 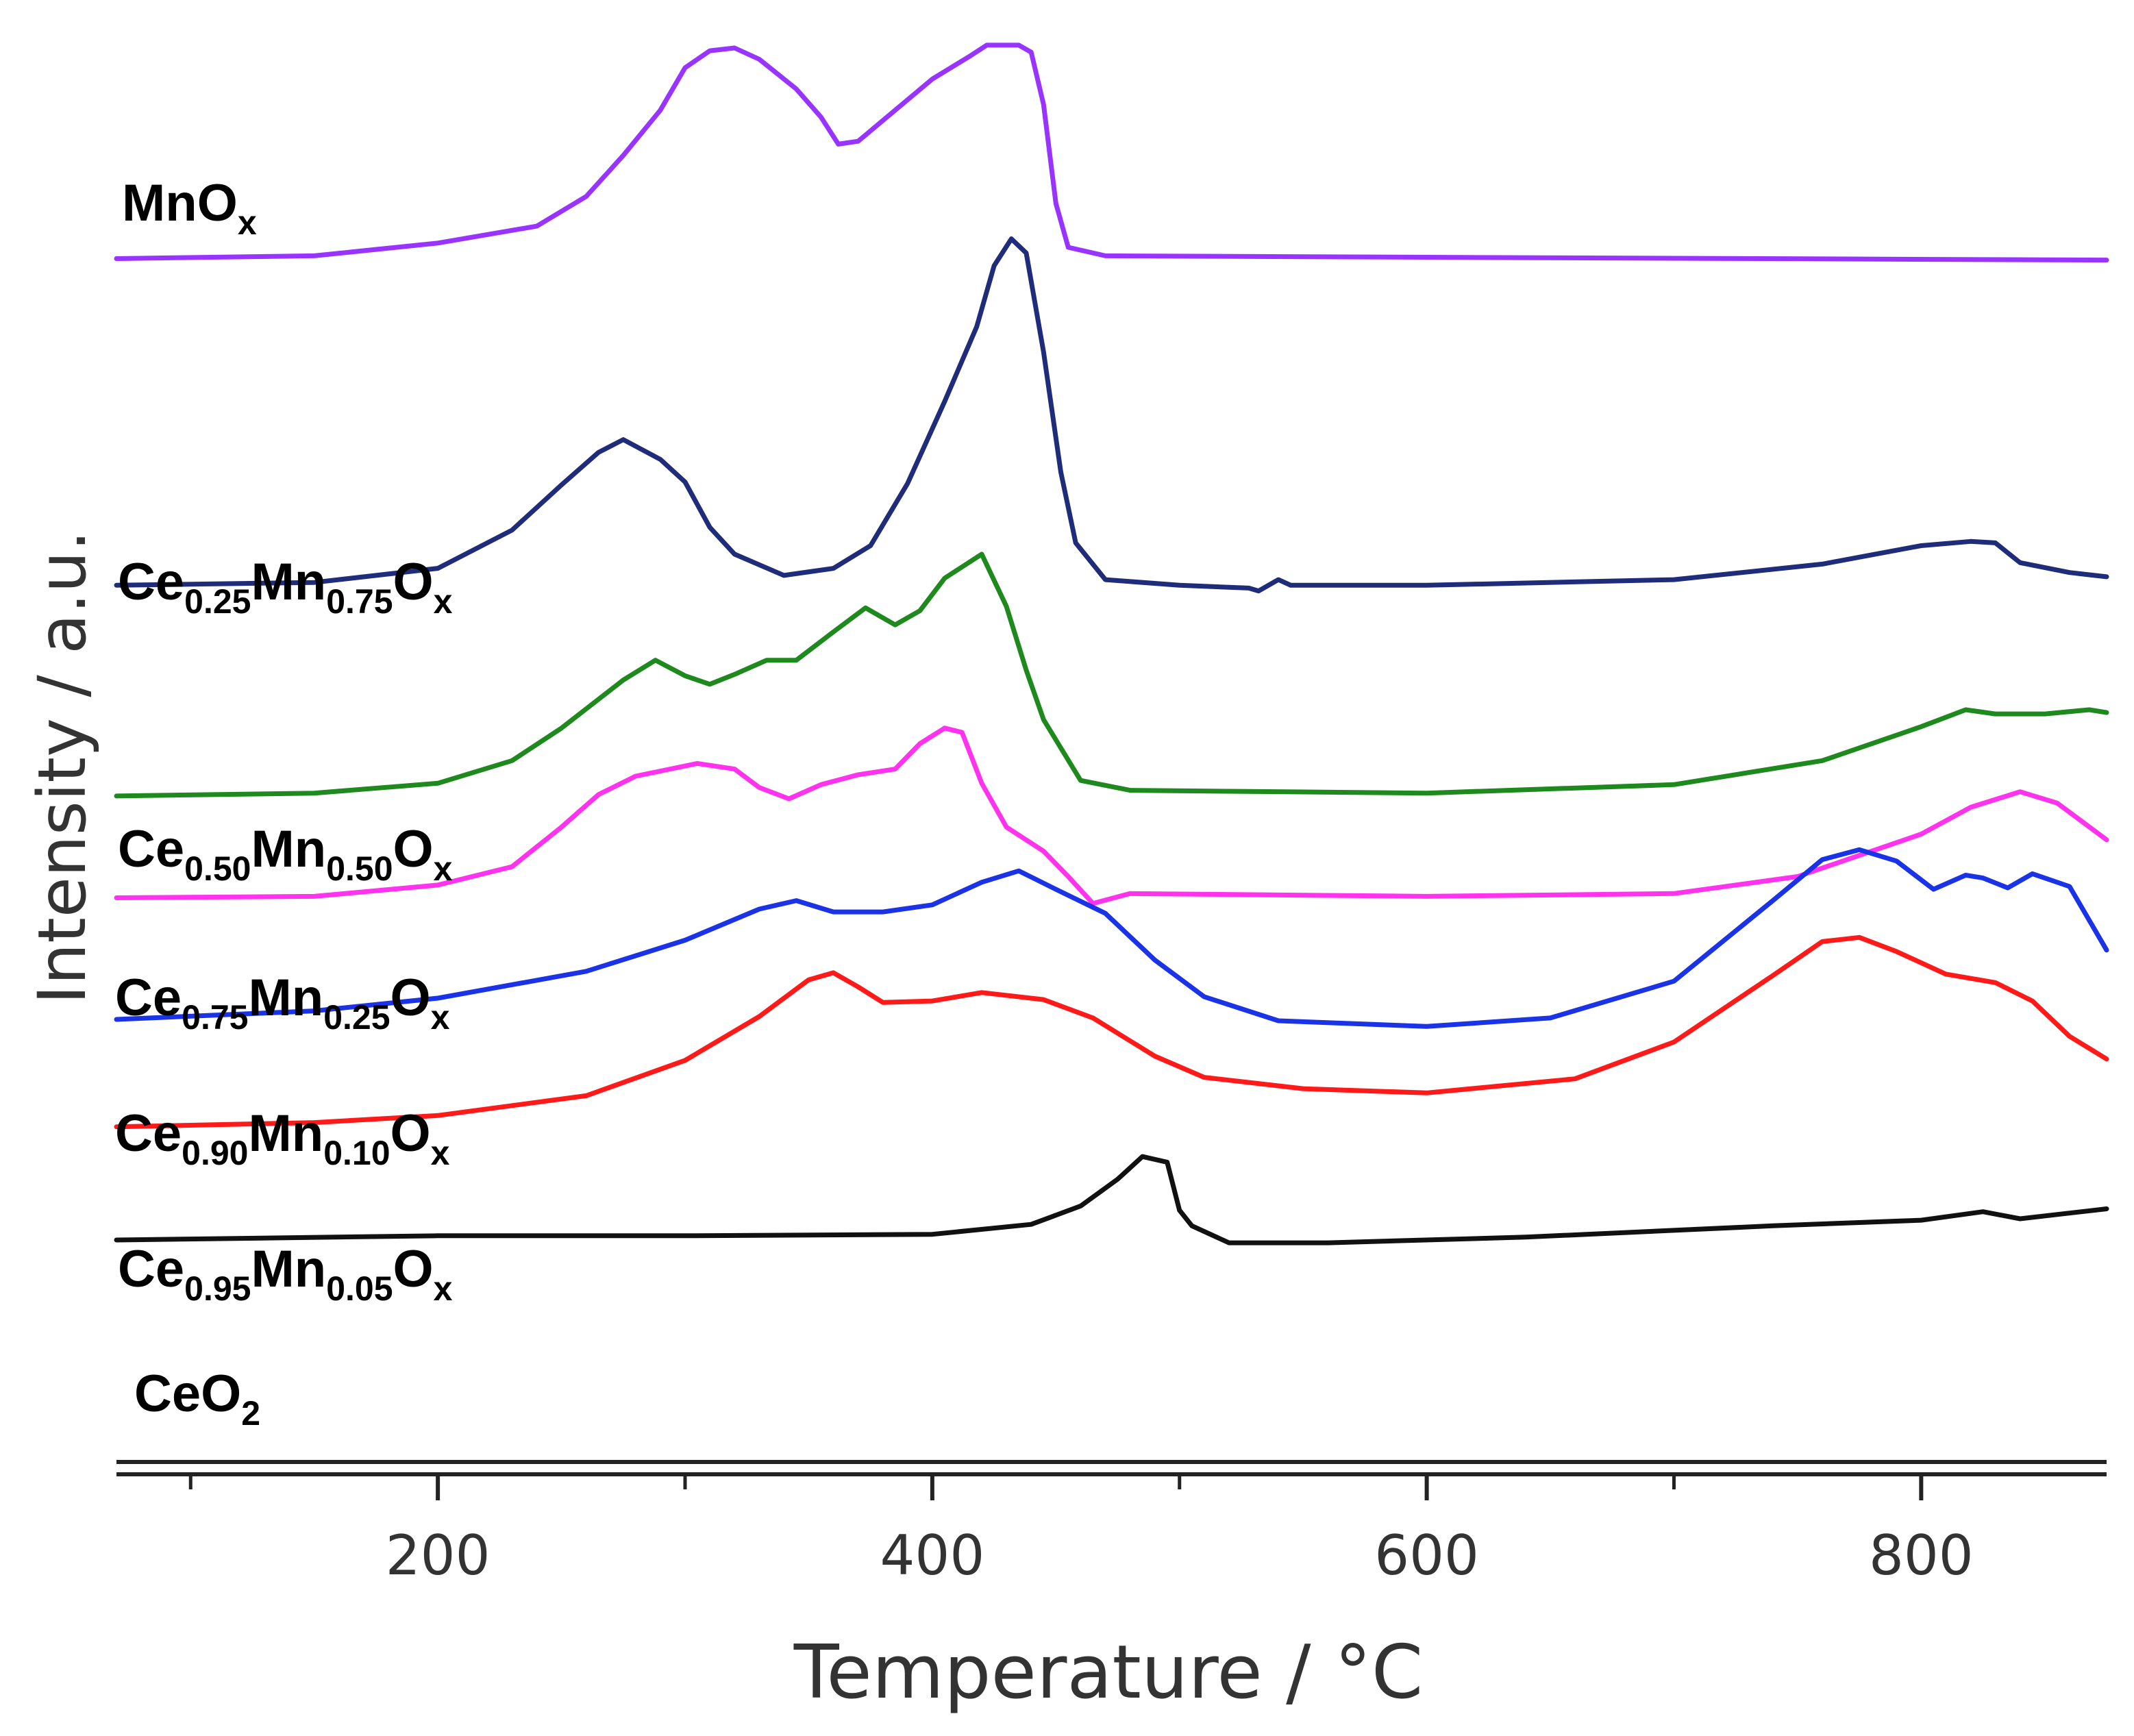 I want to click on y-axis-label: Intensity / a.u., so click(x=63, y=767).